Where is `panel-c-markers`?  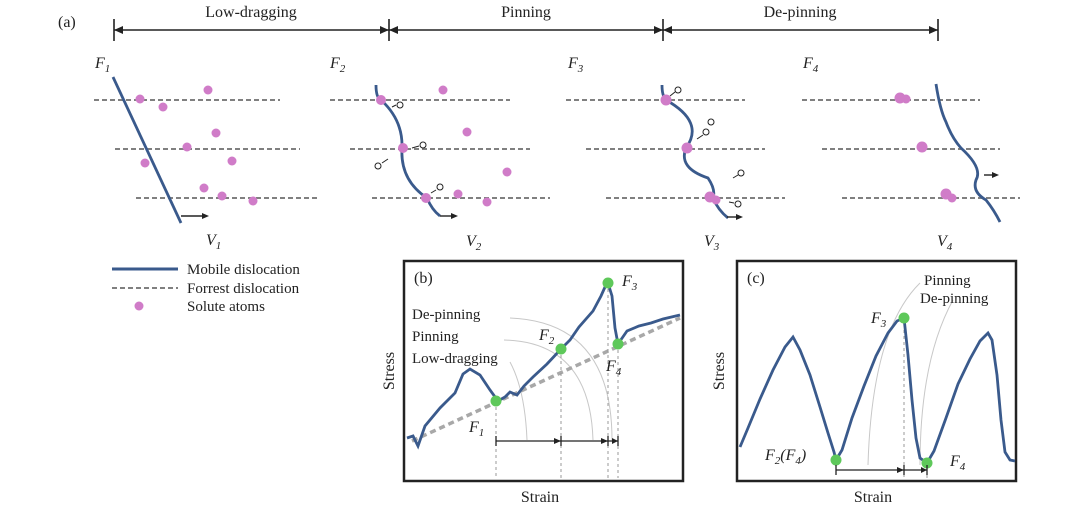 panel-c-markers is located at coordinates (881, 390).